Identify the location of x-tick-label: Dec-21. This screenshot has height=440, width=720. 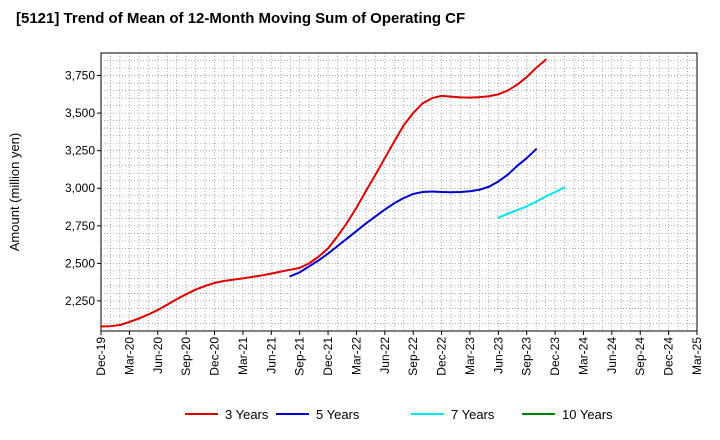
(328, 356).